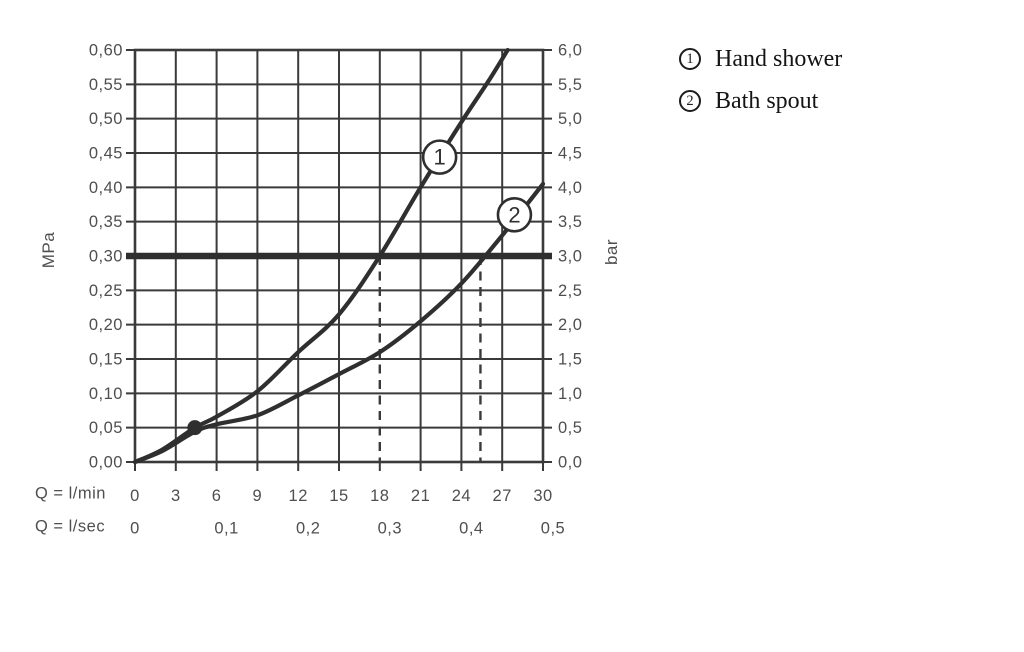  I want to click on y-tick-right: 5,5, so click(570, 85).